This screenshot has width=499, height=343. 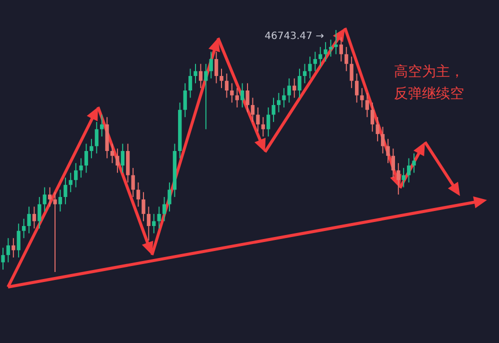 What do you see at coordinates (429, 94) in the screenshot?
I see `annotation: 反弹继续空` at bounding box center [429, 94].